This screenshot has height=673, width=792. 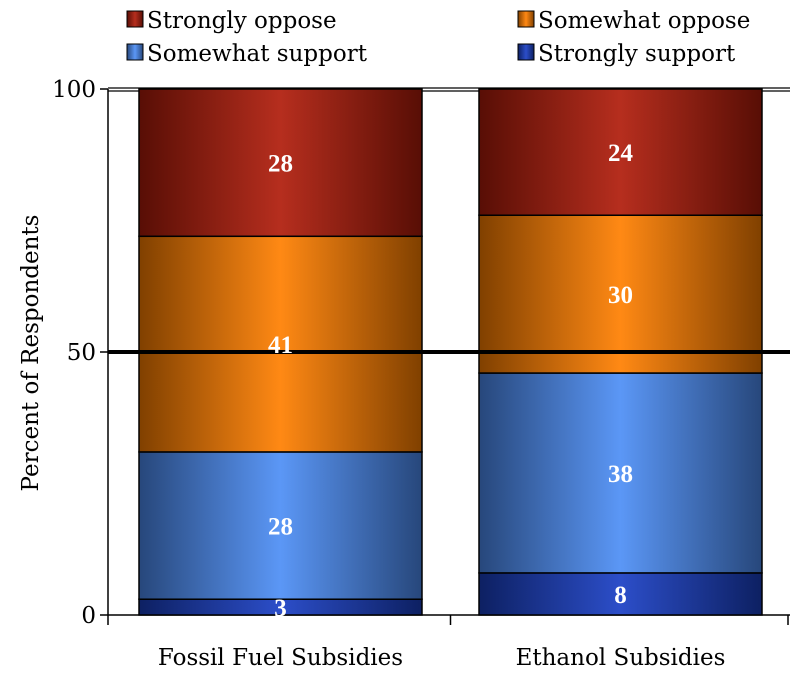 What do you see at coordinates (621, 658) in the screenshot?
I see `x-category-label: Ethanol Subsidies` at bounding box center [621, 658].